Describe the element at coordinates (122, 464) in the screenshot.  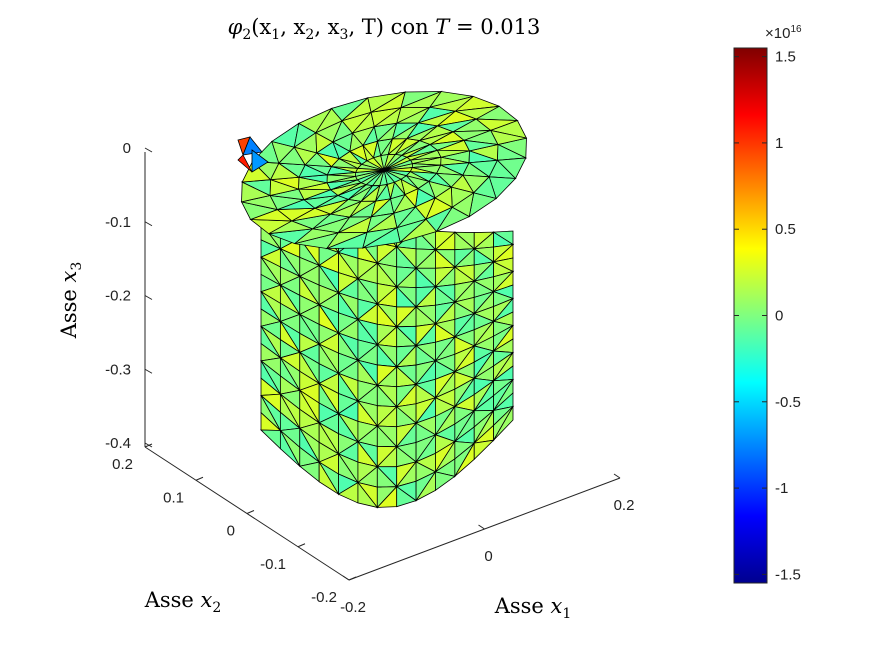
I see `x2-tick-label: 0.2` at that location.